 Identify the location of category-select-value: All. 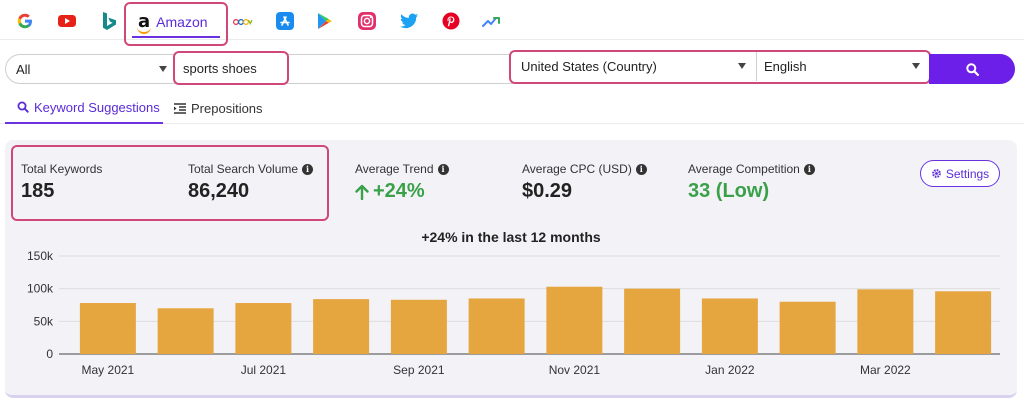
(23, 69).